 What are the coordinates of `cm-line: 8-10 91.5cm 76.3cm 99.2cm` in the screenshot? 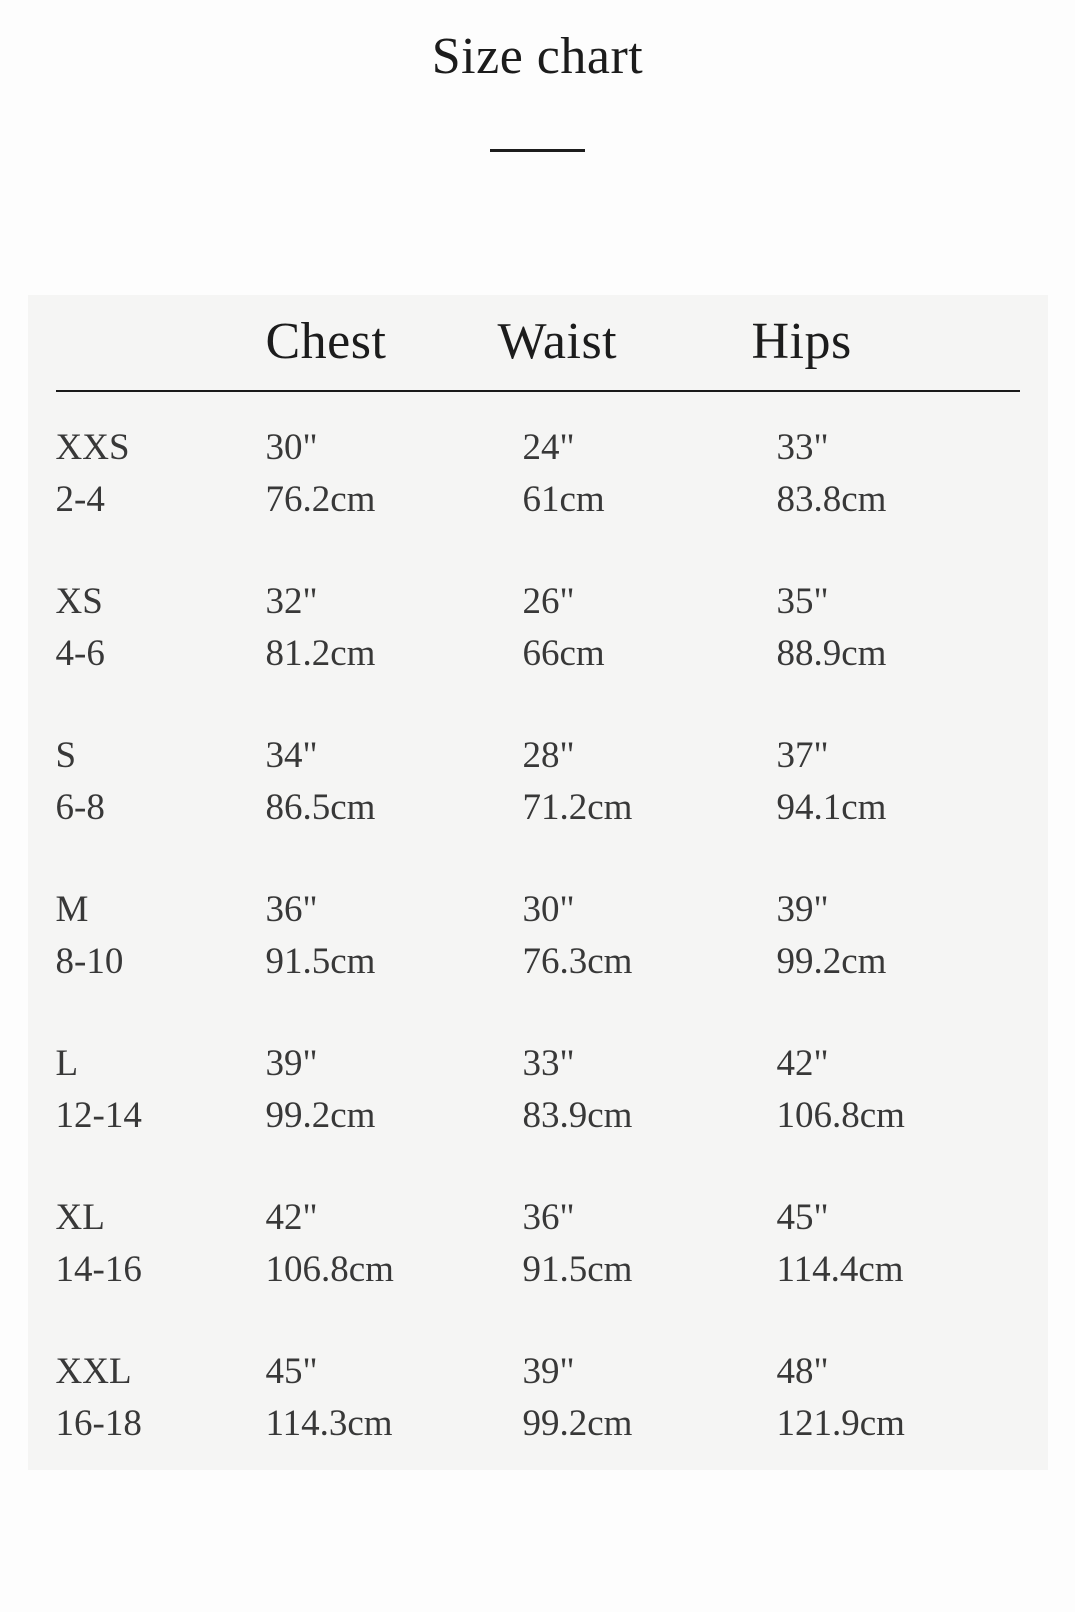 It's located at (538, 961).